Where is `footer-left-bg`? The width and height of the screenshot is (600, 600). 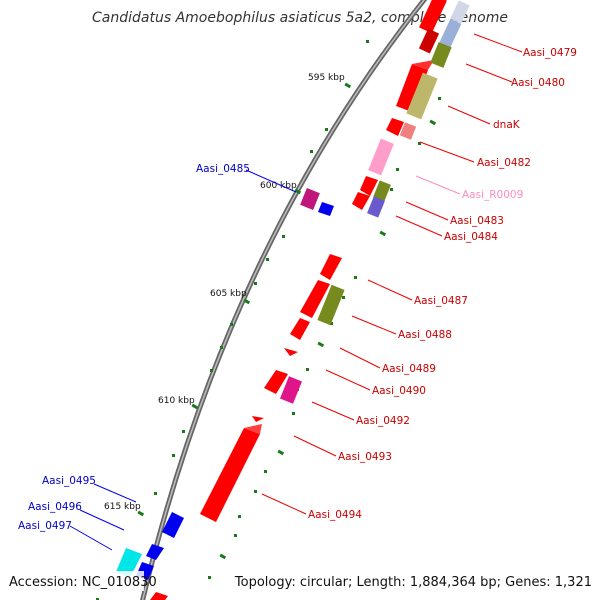 footer-left-bg is located at coordinates (74, 581).